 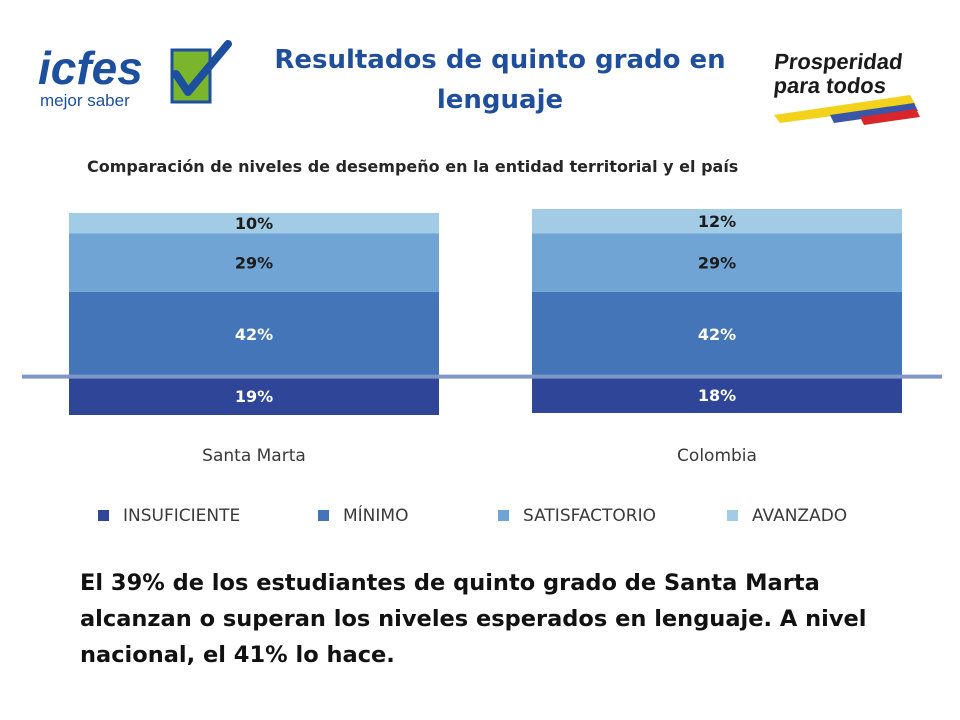 I want to click on prosperidad-line2: para todos, so click(x=829, y=85).